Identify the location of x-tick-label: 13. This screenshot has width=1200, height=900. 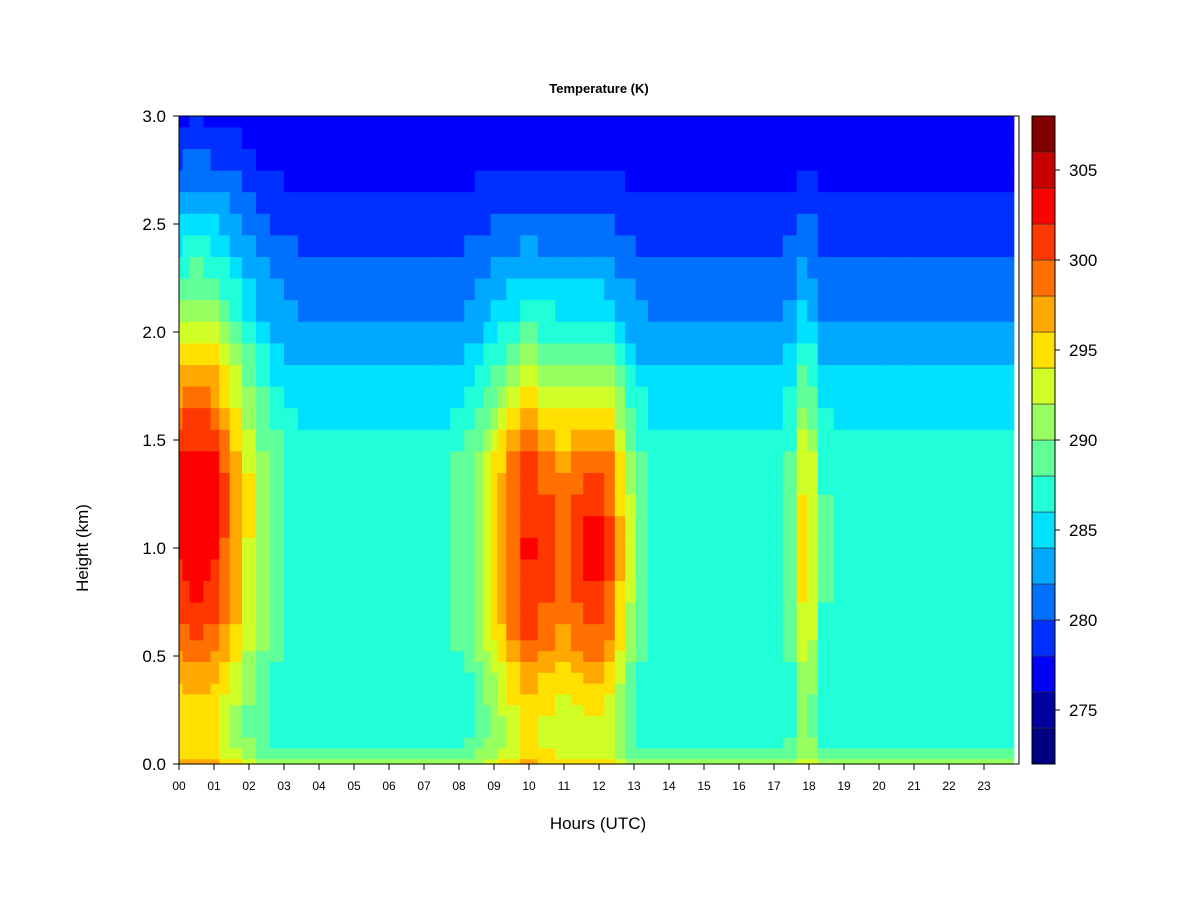
(634, 786).